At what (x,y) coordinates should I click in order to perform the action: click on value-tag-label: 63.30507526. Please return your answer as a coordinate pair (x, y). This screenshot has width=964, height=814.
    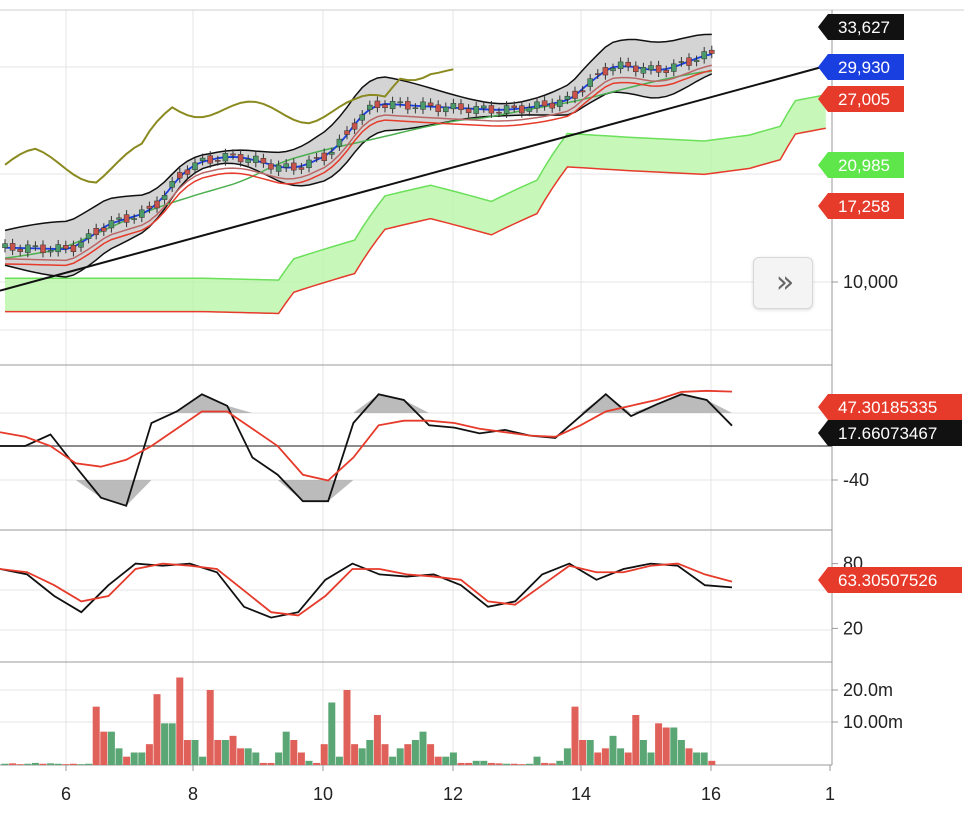
    Looking at the image, I should click on (887, 580).